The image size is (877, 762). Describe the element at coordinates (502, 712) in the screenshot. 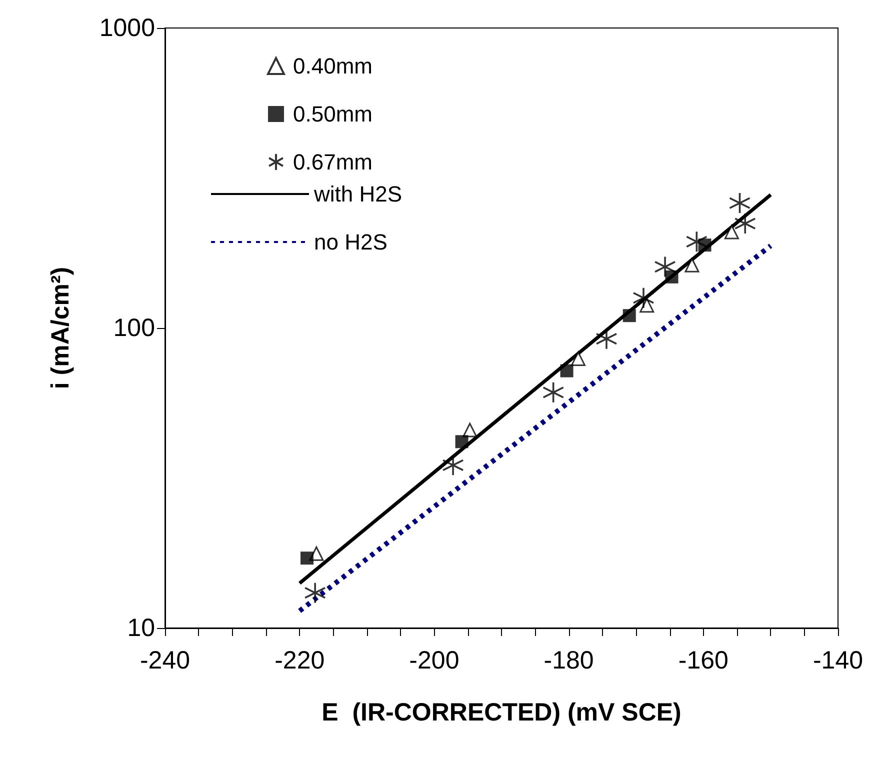

I see `x-axis-title: E (IR-CORRECTED) (mV SCE)` at that location.